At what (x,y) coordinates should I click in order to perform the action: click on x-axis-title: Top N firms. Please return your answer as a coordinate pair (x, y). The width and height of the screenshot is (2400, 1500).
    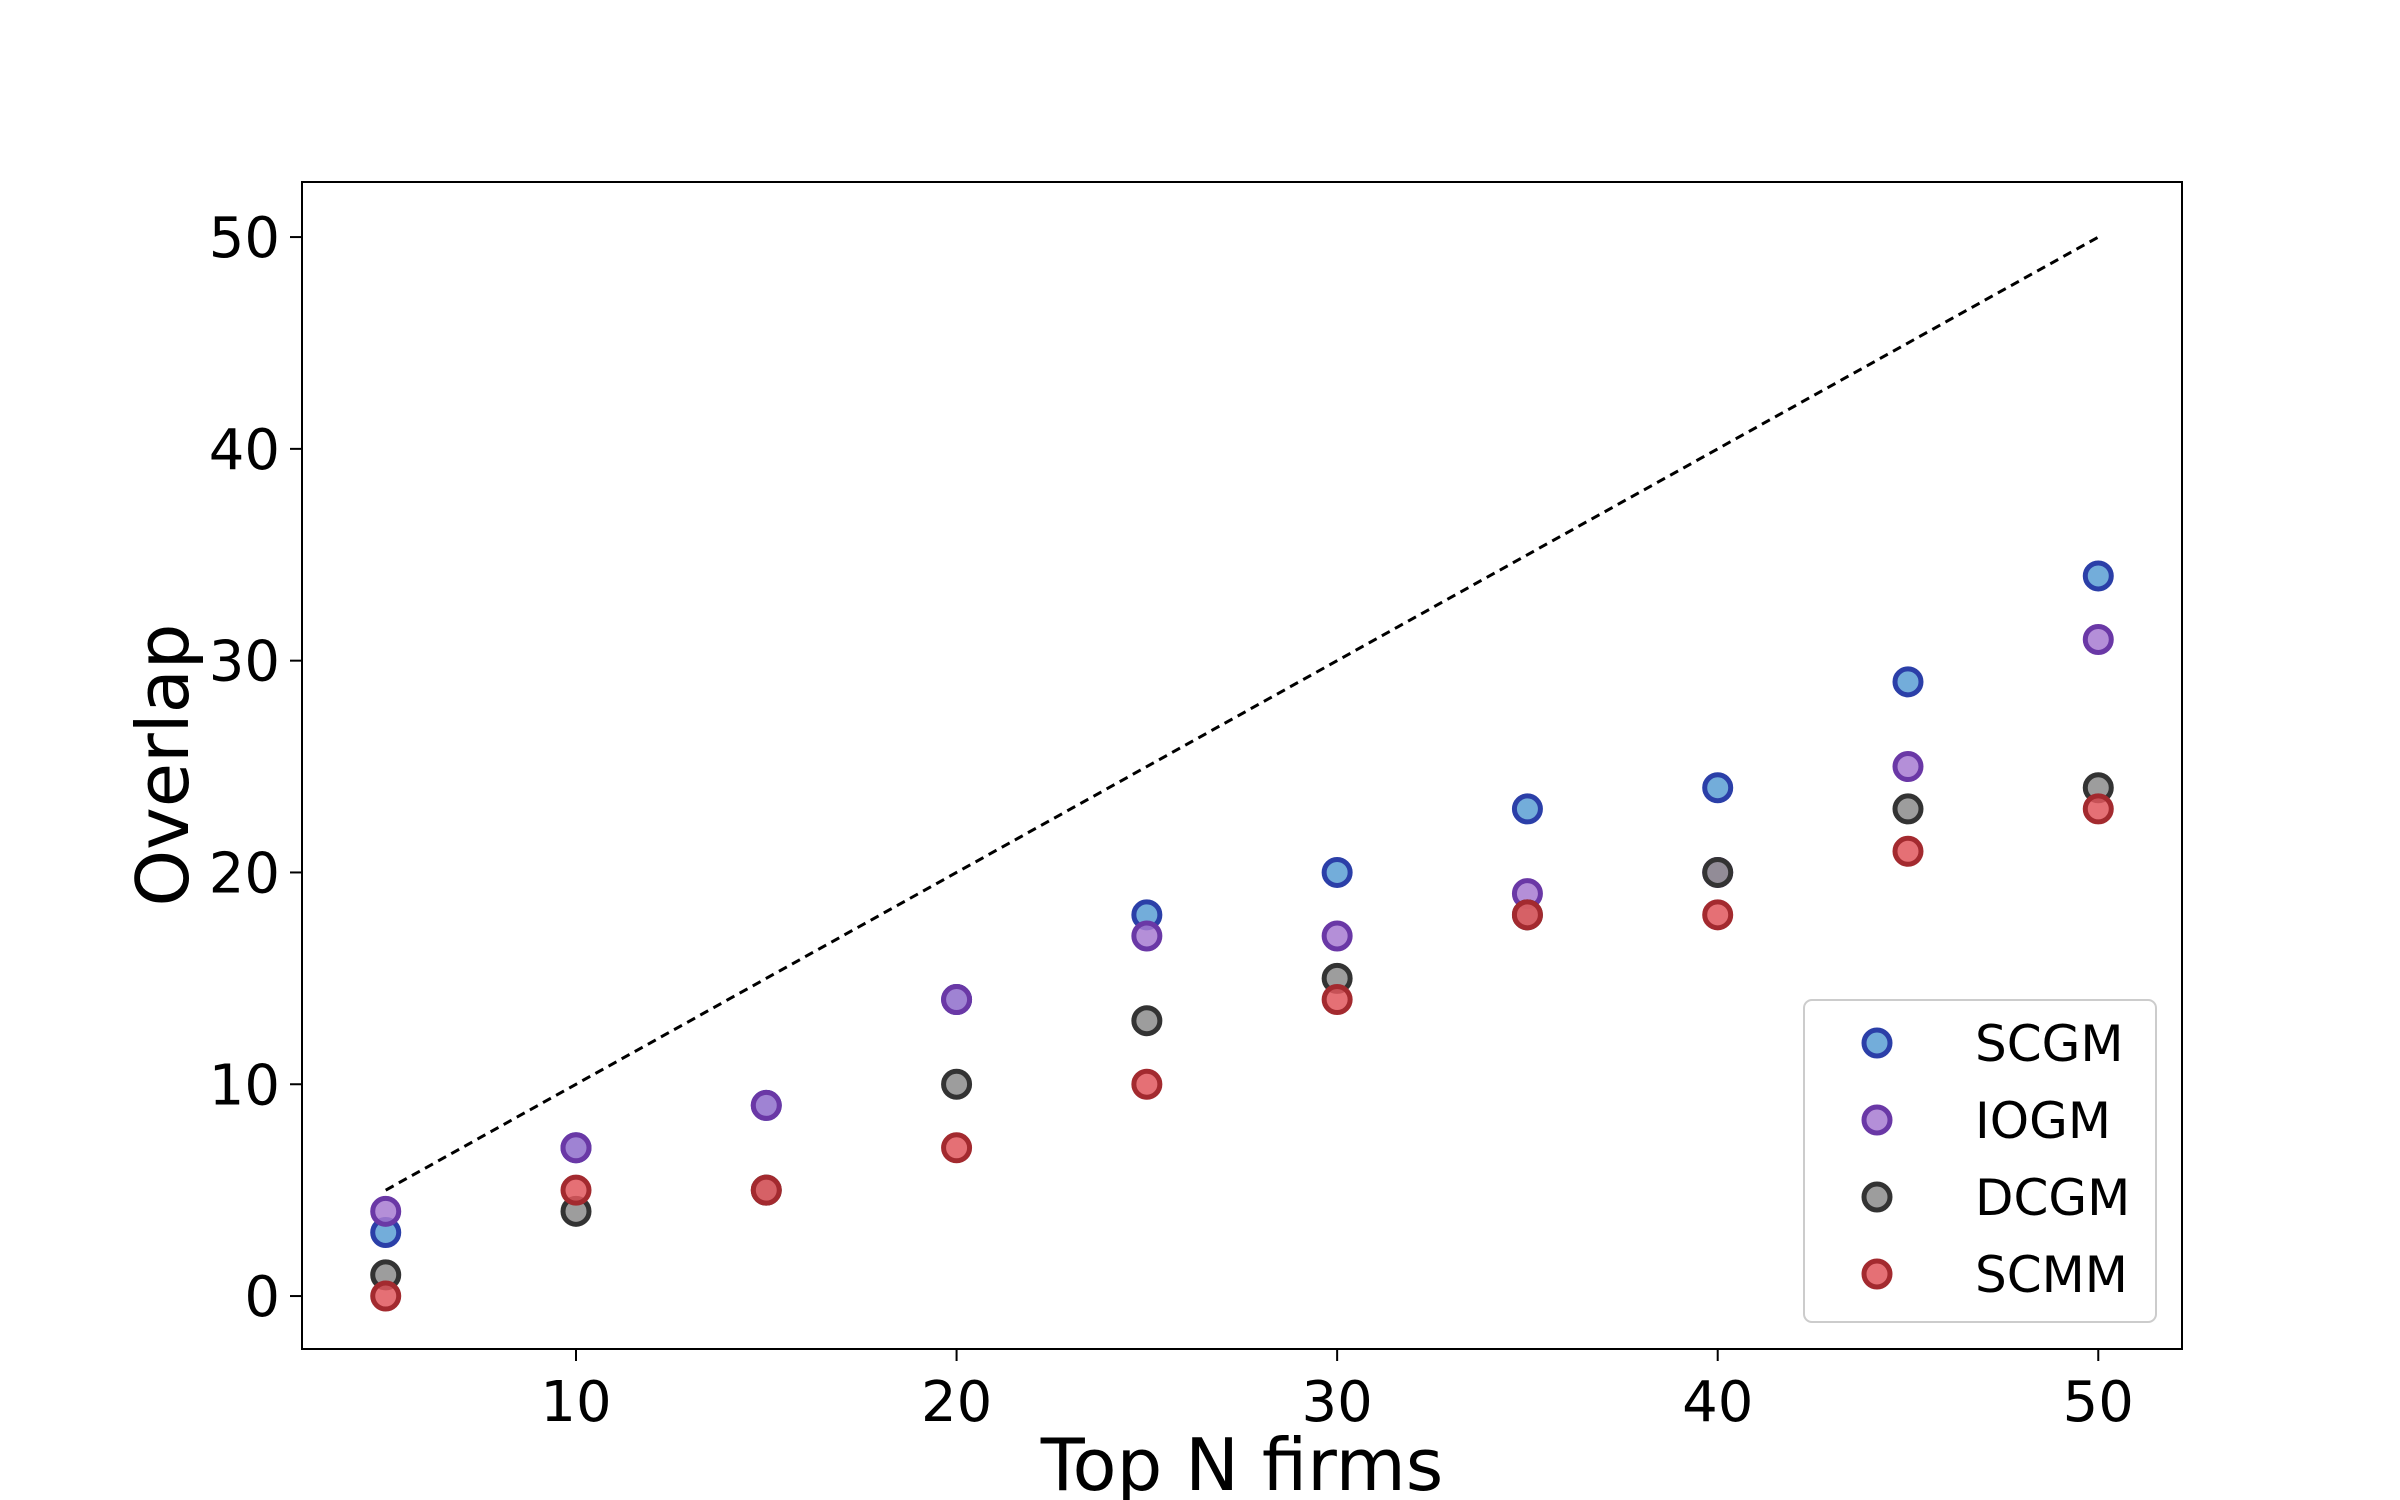
    Looking at the image, I should click on (1241, 1461).